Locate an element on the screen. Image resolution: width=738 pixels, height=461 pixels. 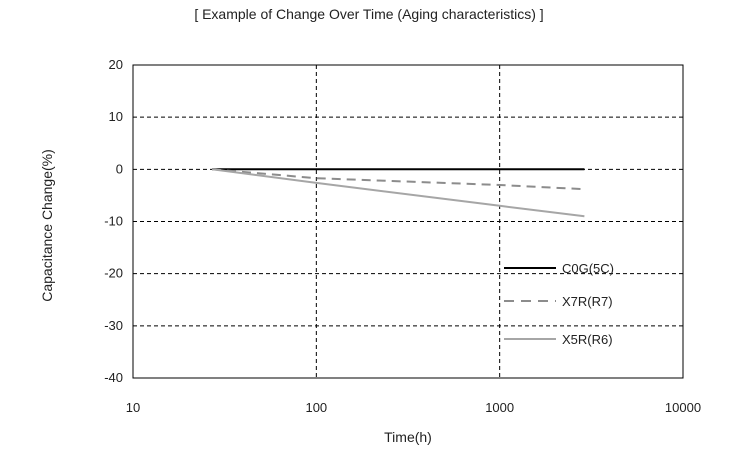
y-tick-label: -40 is located at coordinates (113, 377).